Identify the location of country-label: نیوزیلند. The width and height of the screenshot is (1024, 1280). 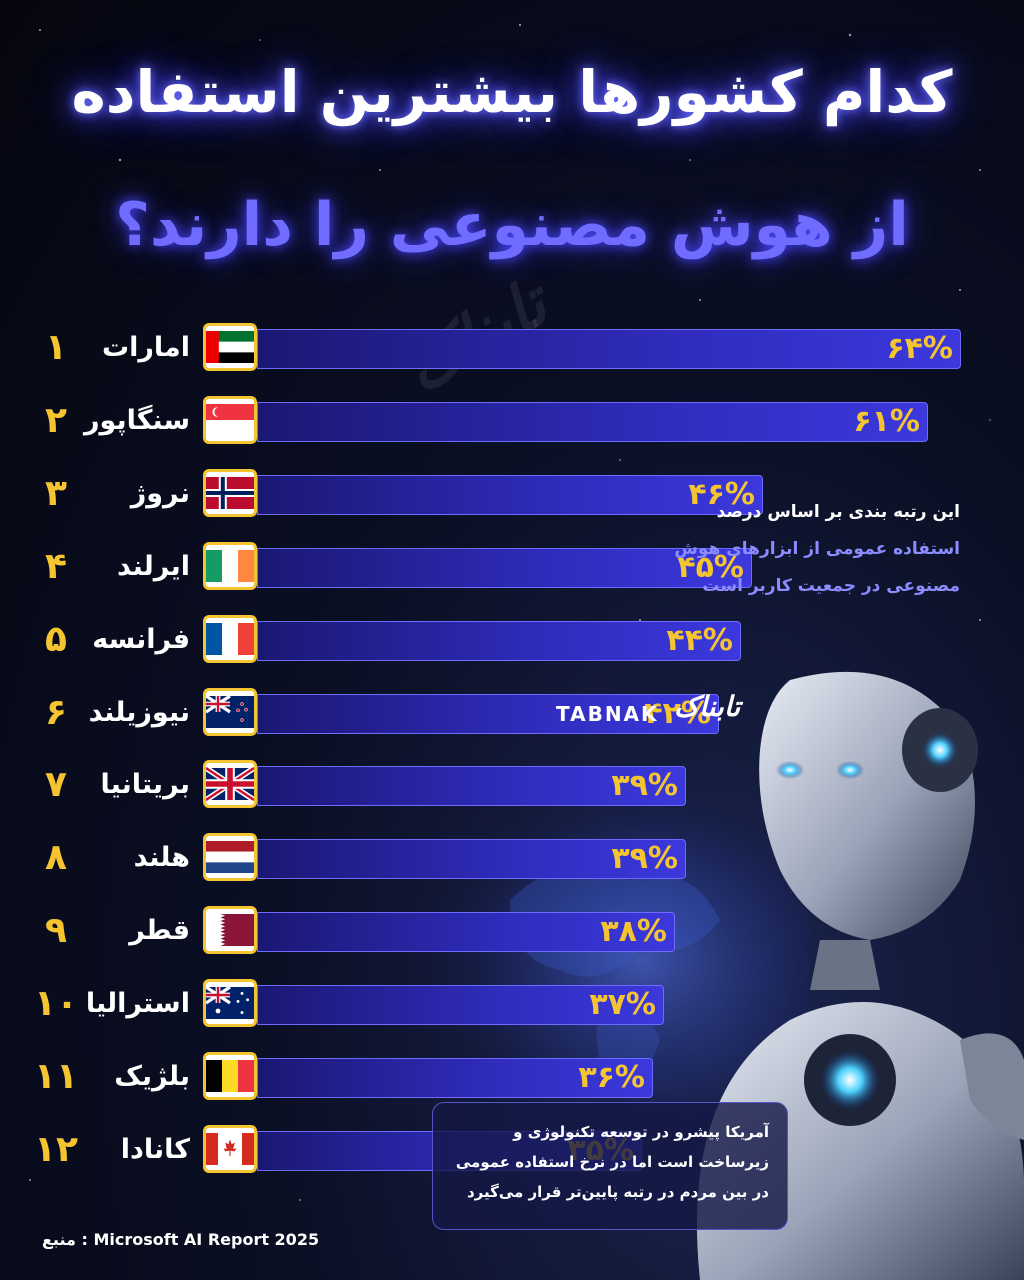
(139, 712).